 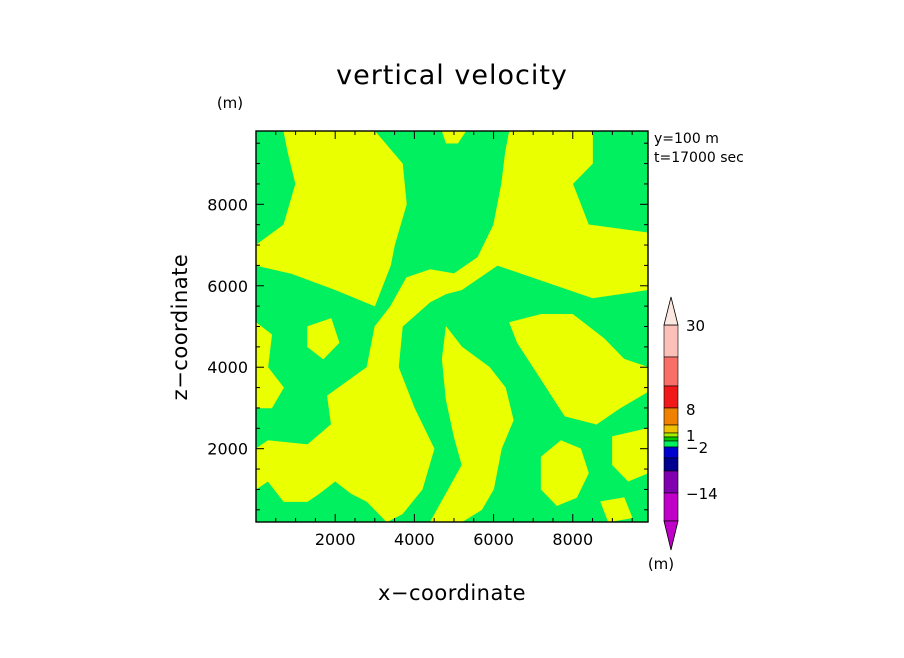 I want to click on x-tick-label: 4000, so click(x=414, y=539).